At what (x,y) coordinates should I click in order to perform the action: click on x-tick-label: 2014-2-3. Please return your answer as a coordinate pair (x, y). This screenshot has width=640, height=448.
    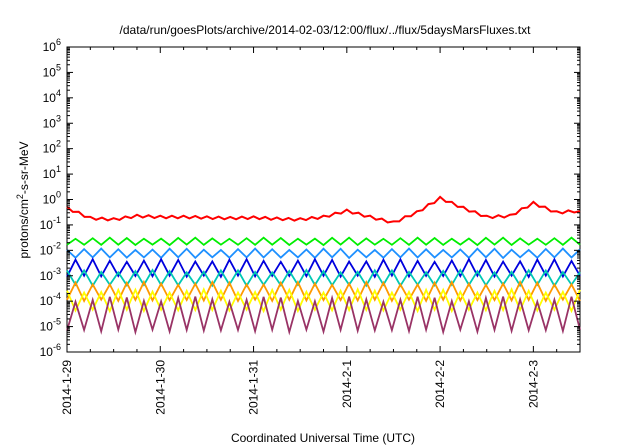
    Looking at the image, I should click on (533, 384).